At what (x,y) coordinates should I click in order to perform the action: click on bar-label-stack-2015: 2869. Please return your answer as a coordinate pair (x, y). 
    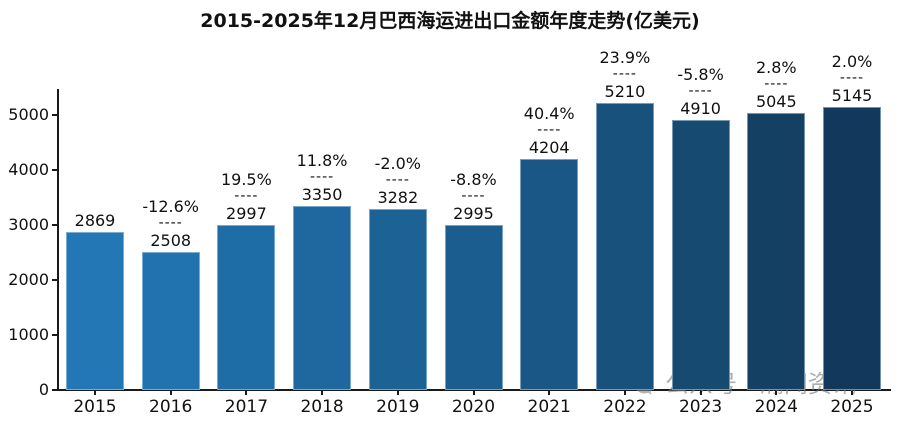
    Looking at the image, I should click on (95, 220).